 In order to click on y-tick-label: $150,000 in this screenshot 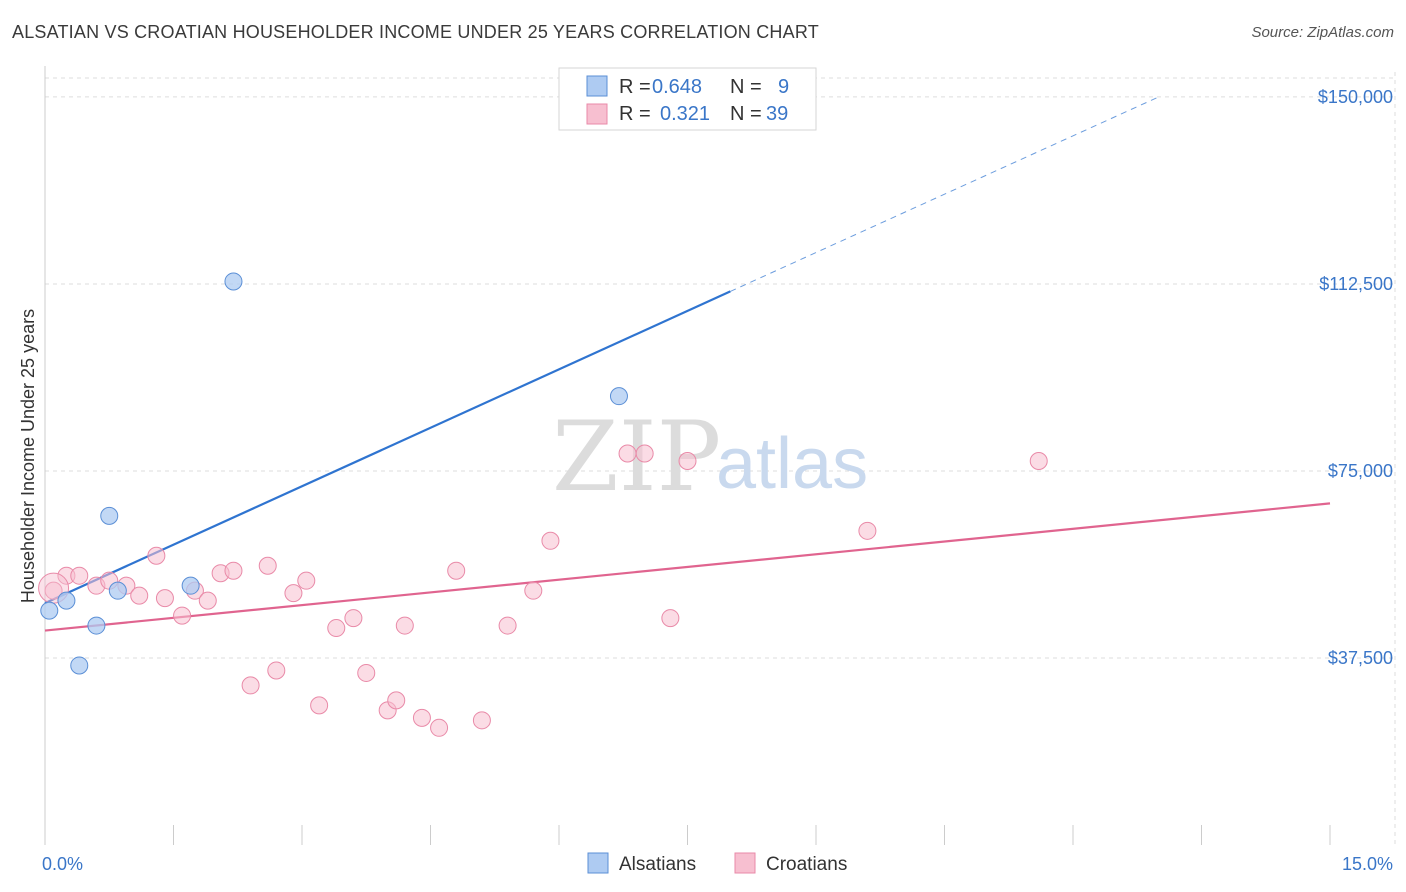, I will do `click(1355, 97)`.